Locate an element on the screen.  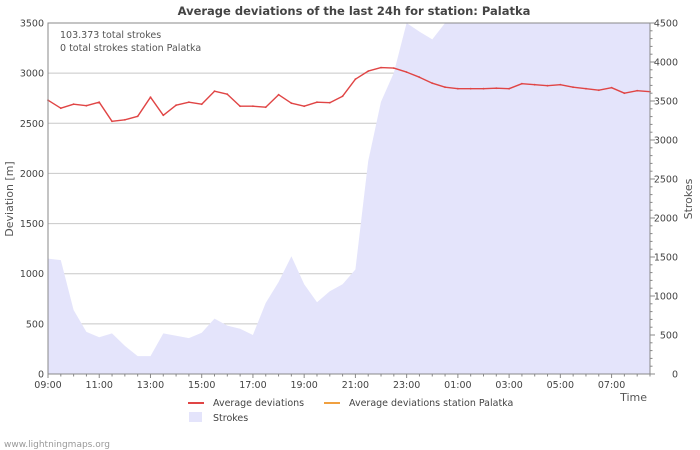
legend-label-station-deviations: Average deviations station Palatka is located at coordinates (431, 403).